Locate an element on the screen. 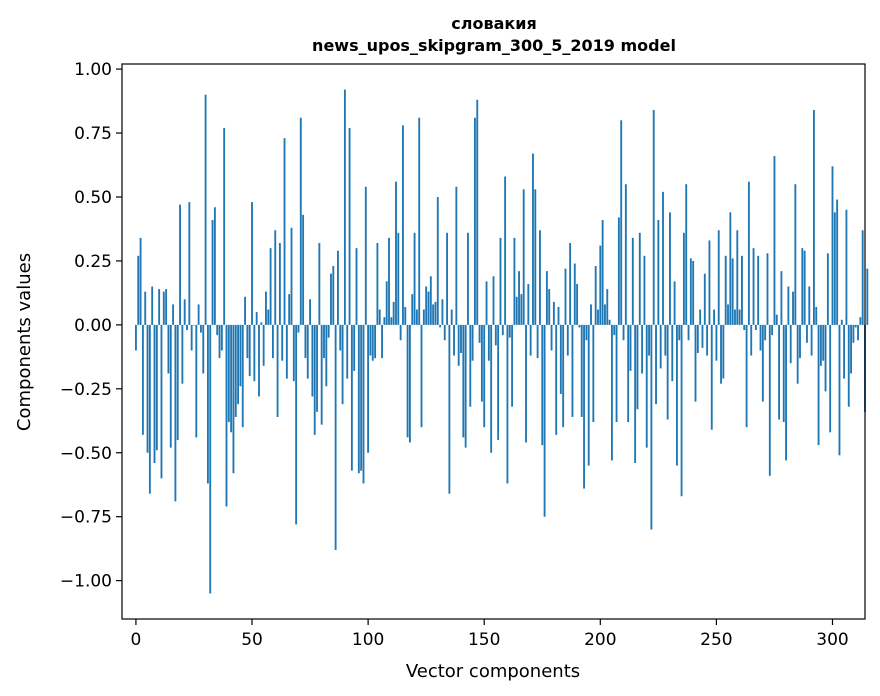 The width and height of the screenshot is (880, 696). x-tick-label: 300 is located at coordinates (832, 640).